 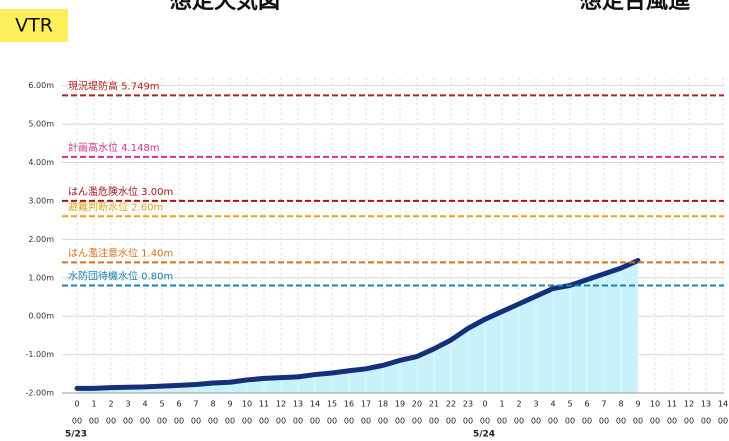 I want to click on x-tick-label: 21, so click(x=434, y=404).